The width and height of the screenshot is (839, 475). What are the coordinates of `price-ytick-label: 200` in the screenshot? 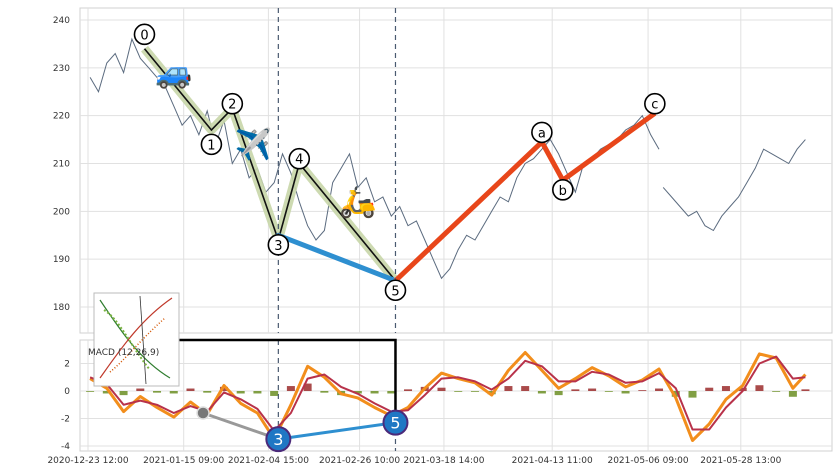 It's located at (61, 212).